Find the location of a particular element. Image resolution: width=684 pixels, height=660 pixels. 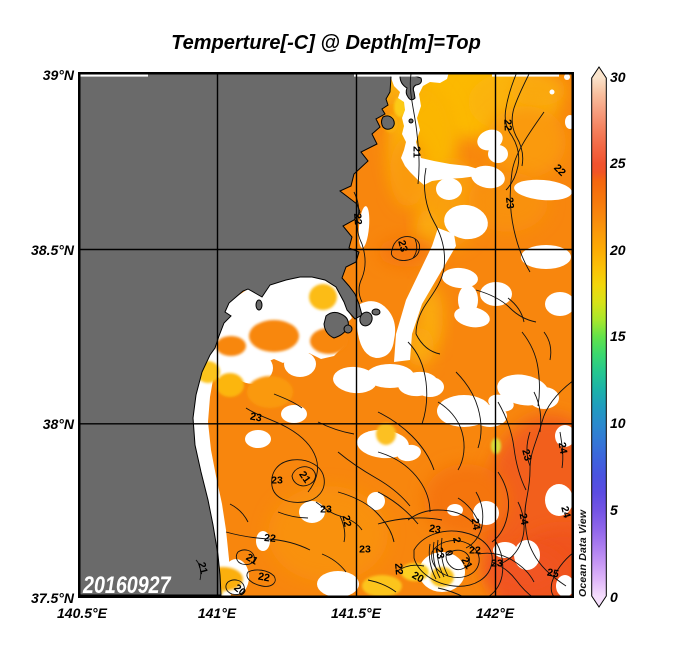

svg-text: 25 is located at coordinates (553, 574).